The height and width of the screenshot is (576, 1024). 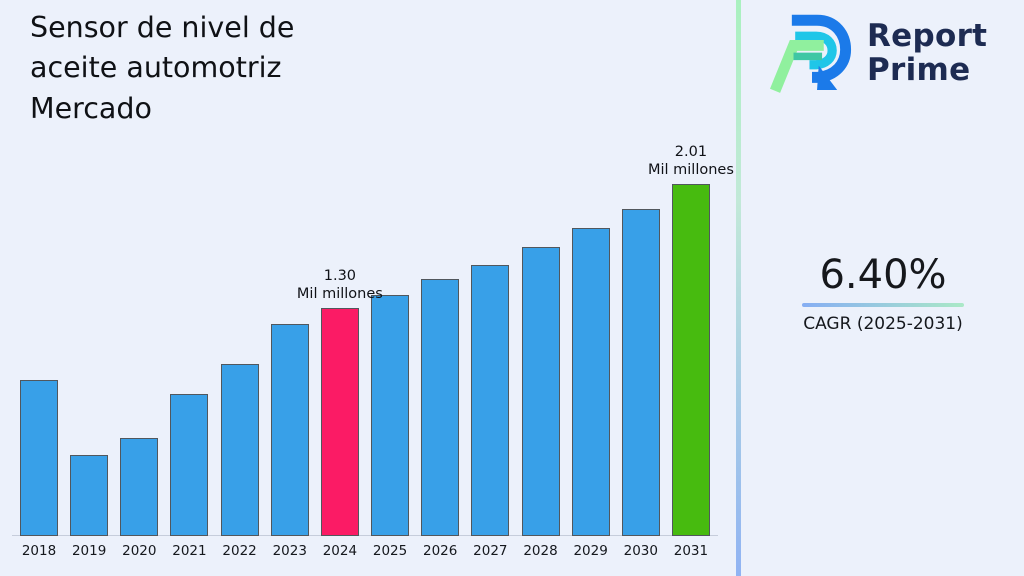 What do you see at coordinates (883, 324) in the screenshot?
I see `cagr-label: CAGR (2025-2031)` at bounding box center [883, 324].